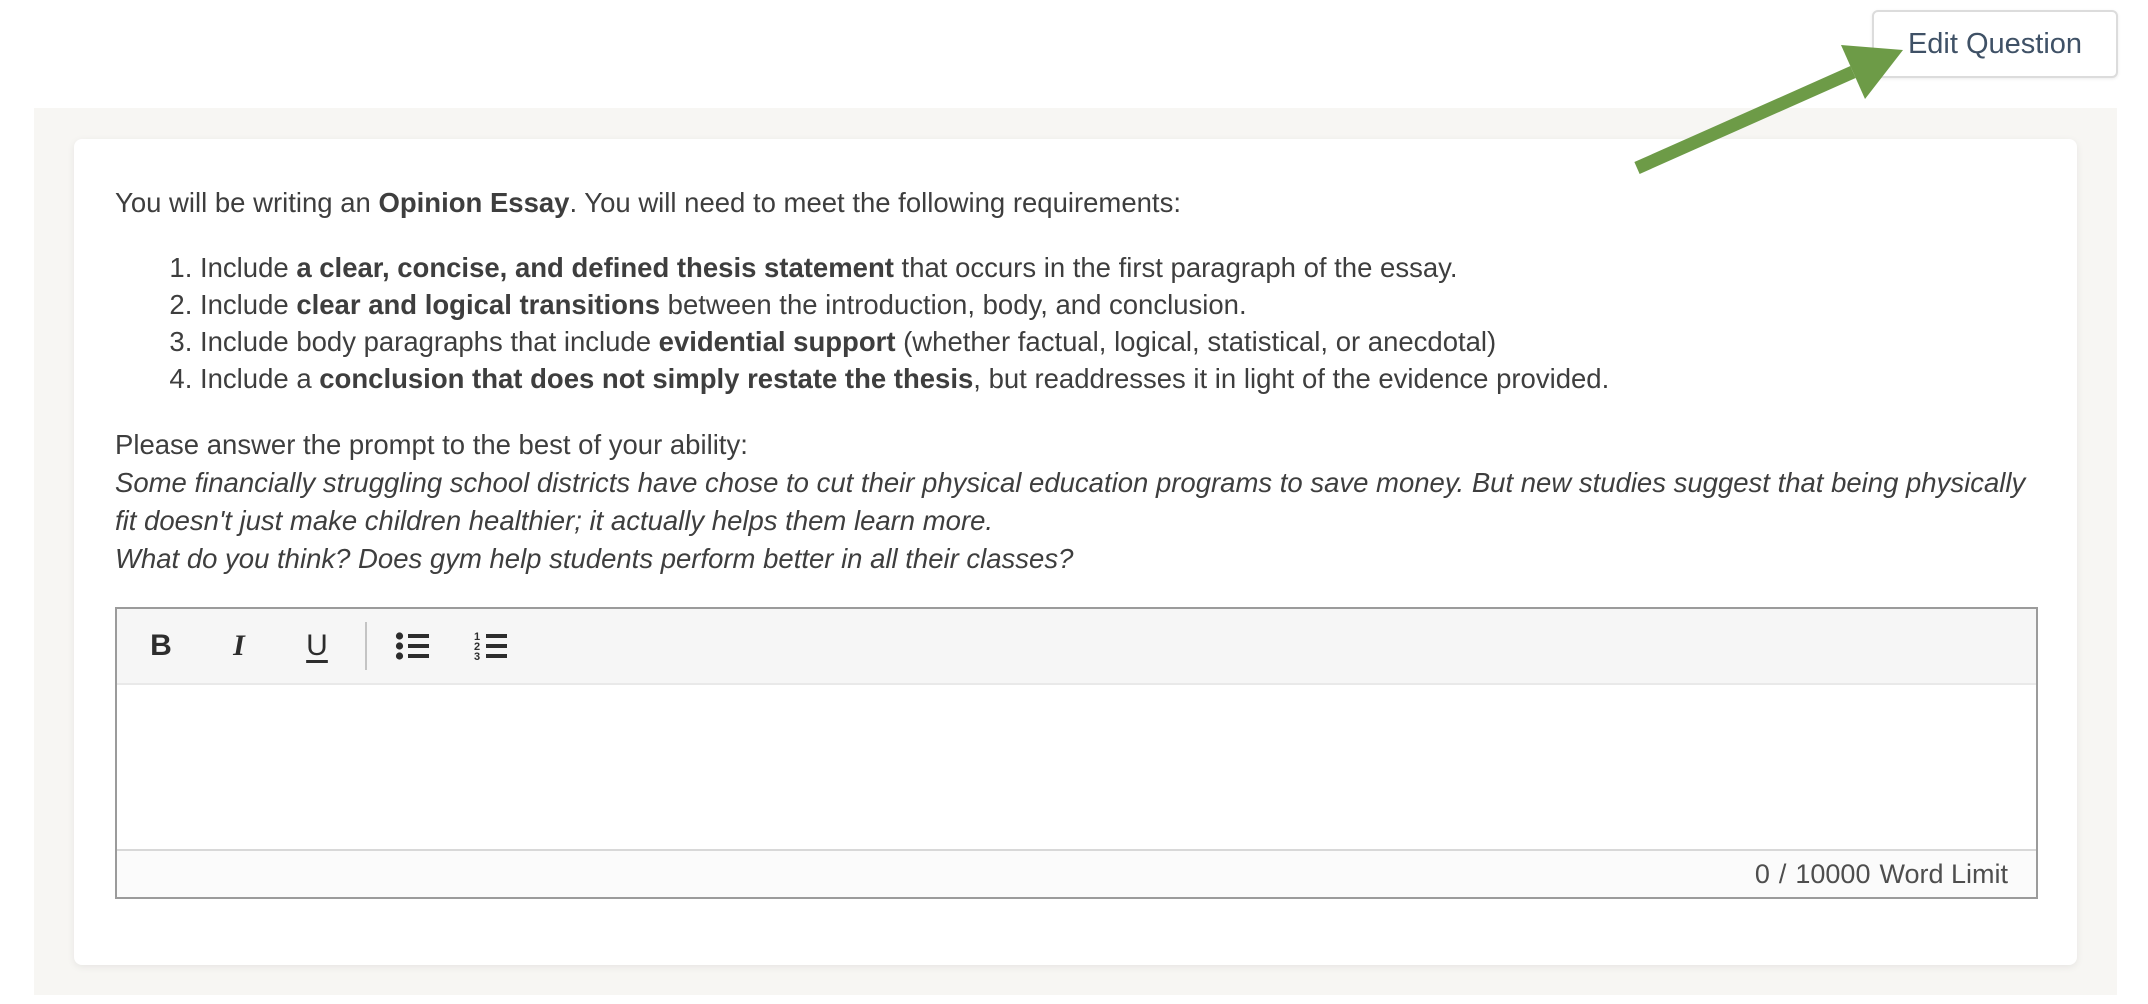  I want to click on svg-text: 3, so click(477, 656).